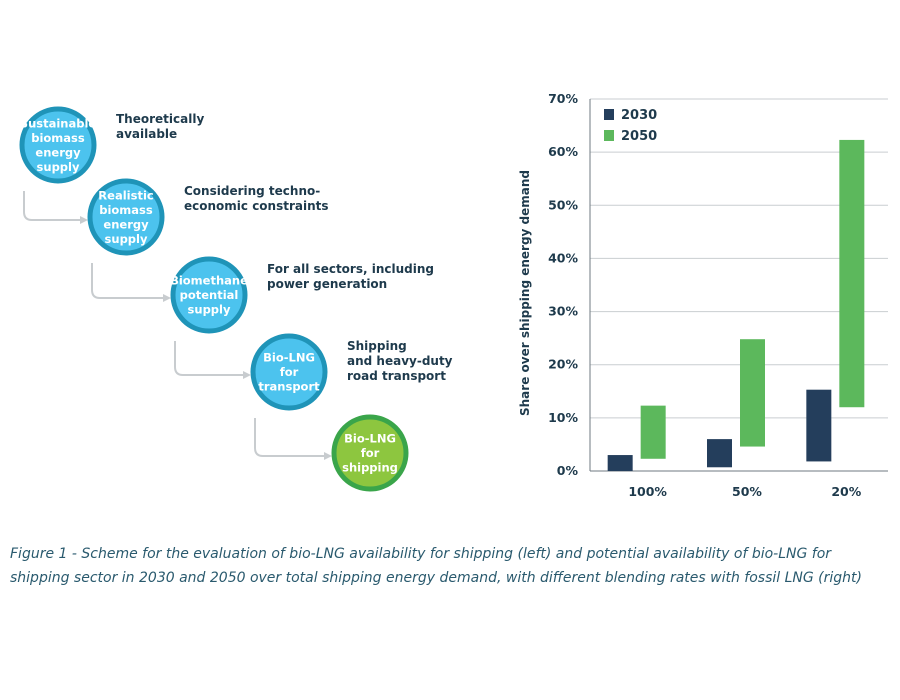 The width and height of the screenshot is (900, 700). What do you see at coordinates (256, 206) in the screenshot?
I see `flow-node-description: economic constraints` at bounding box center [256, 206].